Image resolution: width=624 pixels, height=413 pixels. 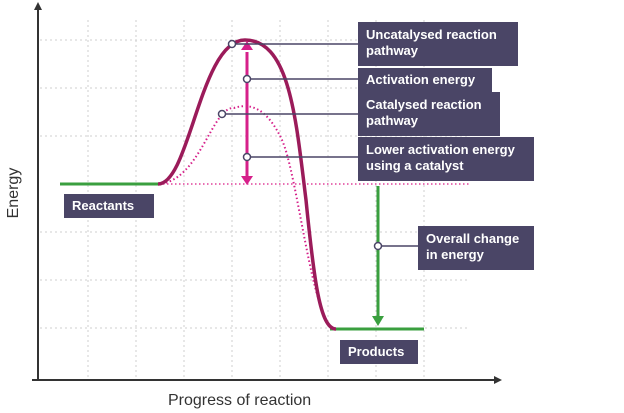 I want to click on uncatalysed-pathway-label: Uncatalysed reaction pathway, so click(x=438, y=44).